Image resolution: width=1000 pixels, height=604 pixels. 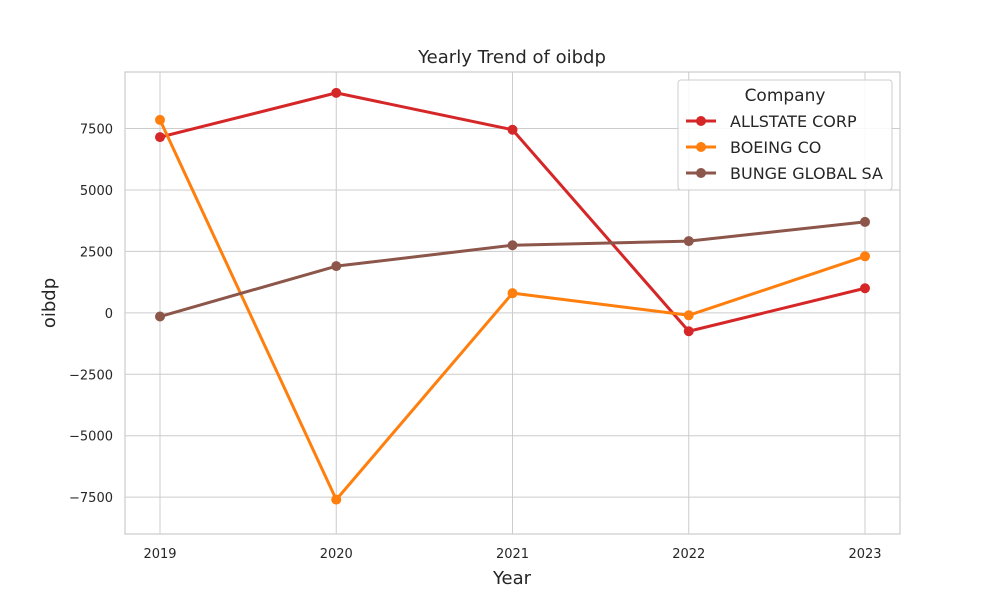 I want to click on y-tick-label: 2500, so click(x=96, y=252).